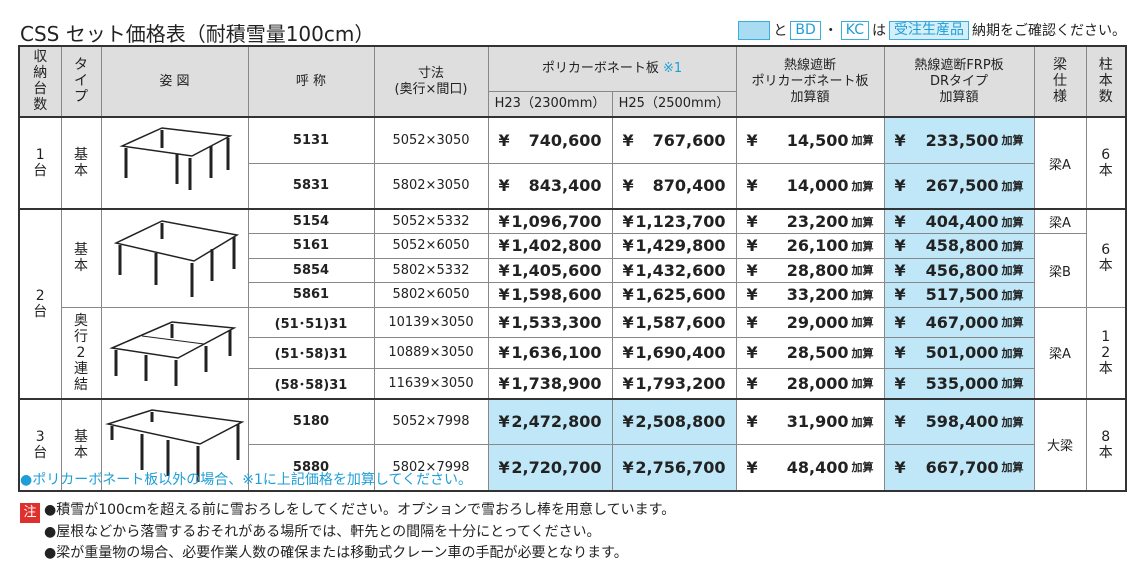 This screenshot has width=1140, height=572. I want to click on amount: 1,429,800, so click(680, 246).